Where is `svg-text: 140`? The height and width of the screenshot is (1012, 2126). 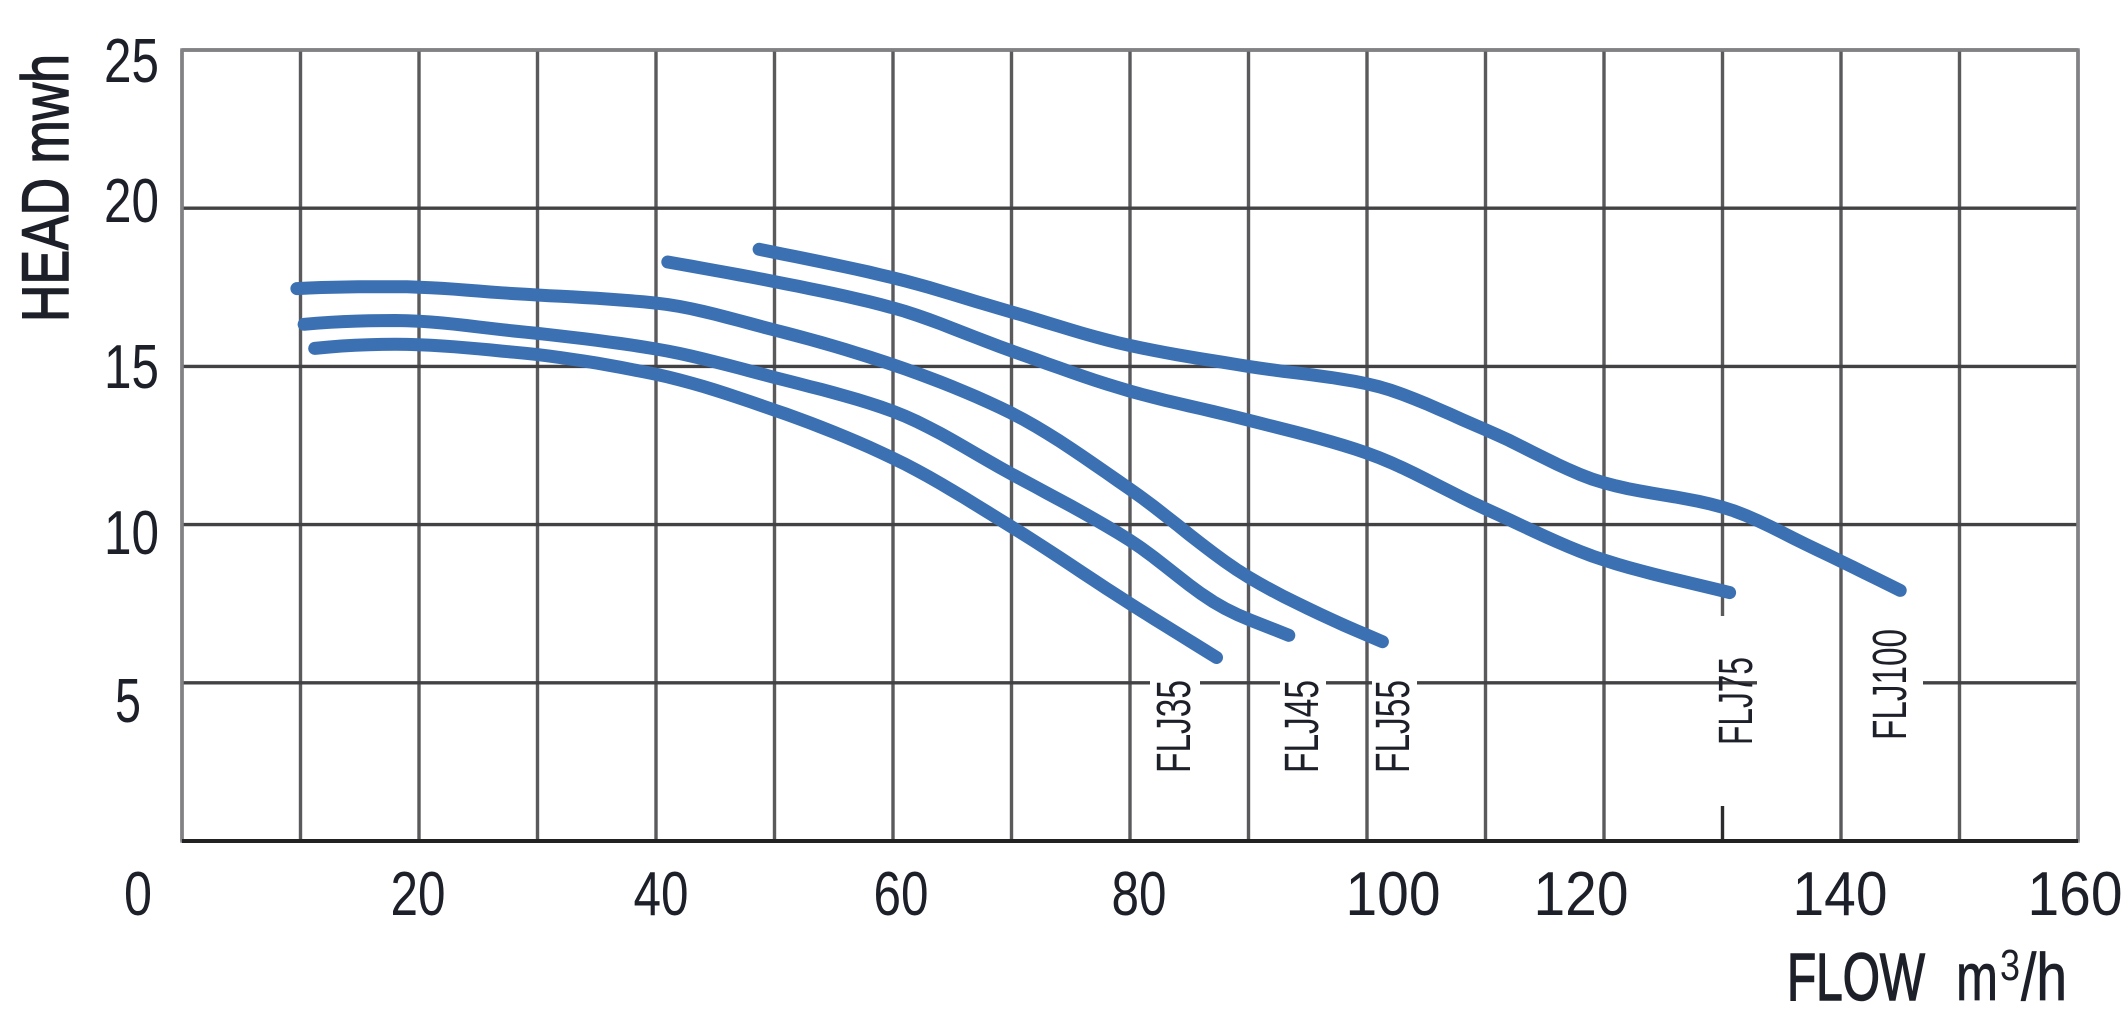
svg-text: 140 is located at coordinates (1840, 894).